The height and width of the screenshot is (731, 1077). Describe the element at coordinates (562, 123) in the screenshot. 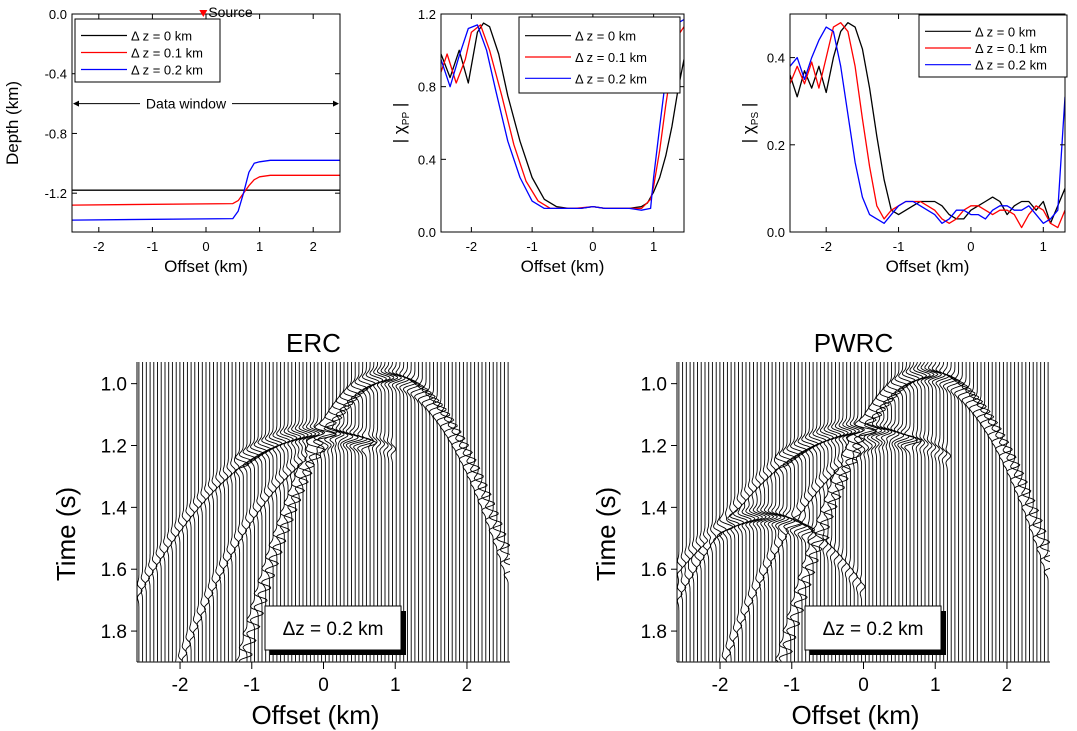

I see `plot-frame-pp` at that location.